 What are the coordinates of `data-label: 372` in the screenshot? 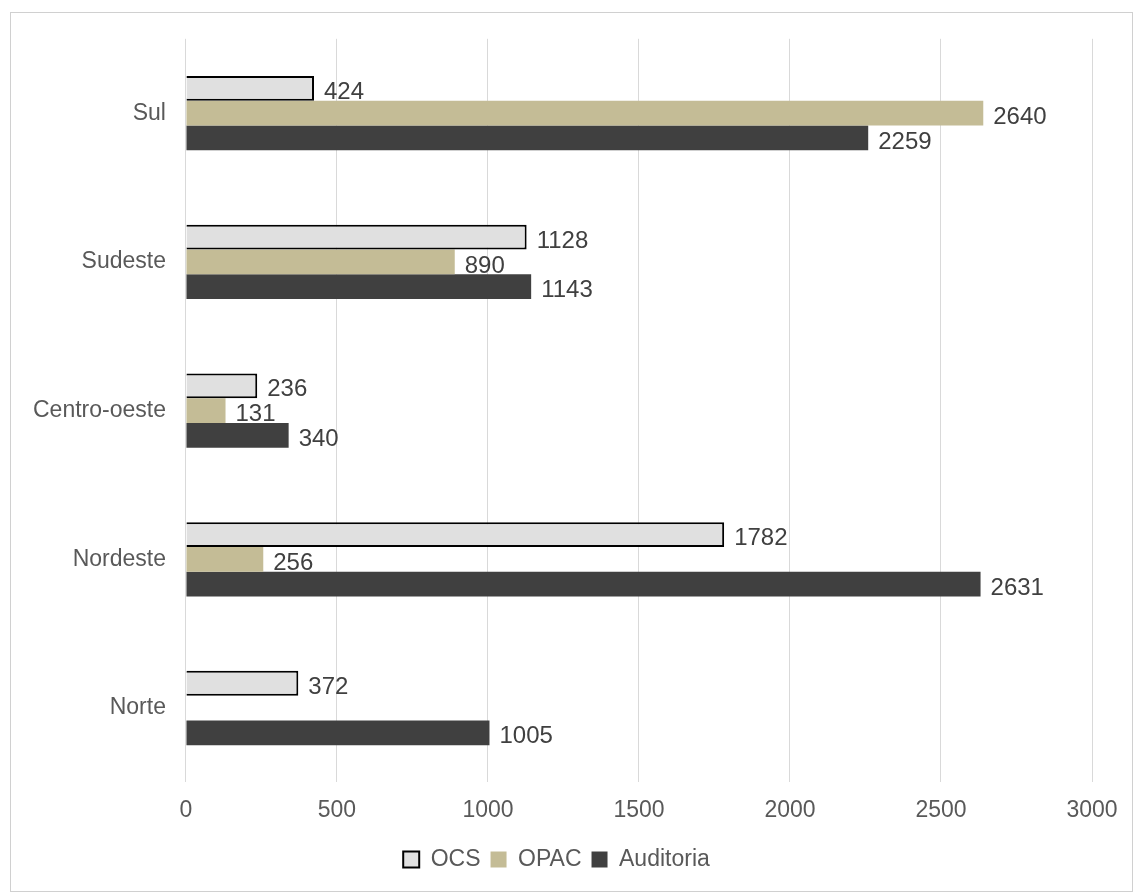 It's located at (328, 685).